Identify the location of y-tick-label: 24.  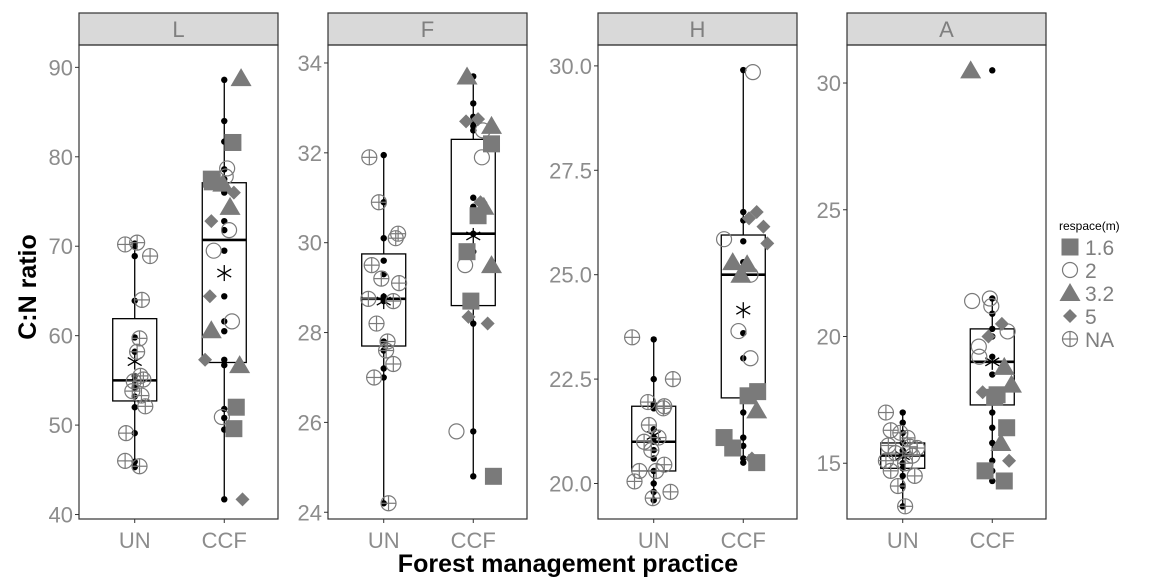
(310, 512).